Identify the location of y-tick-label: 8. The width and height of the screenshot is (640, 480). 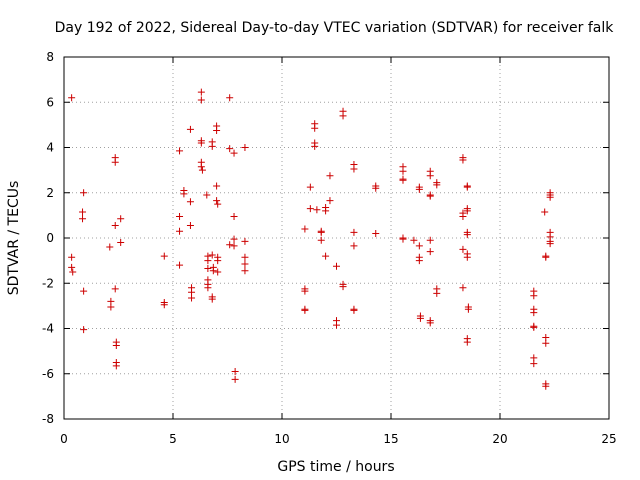
(50, 57).